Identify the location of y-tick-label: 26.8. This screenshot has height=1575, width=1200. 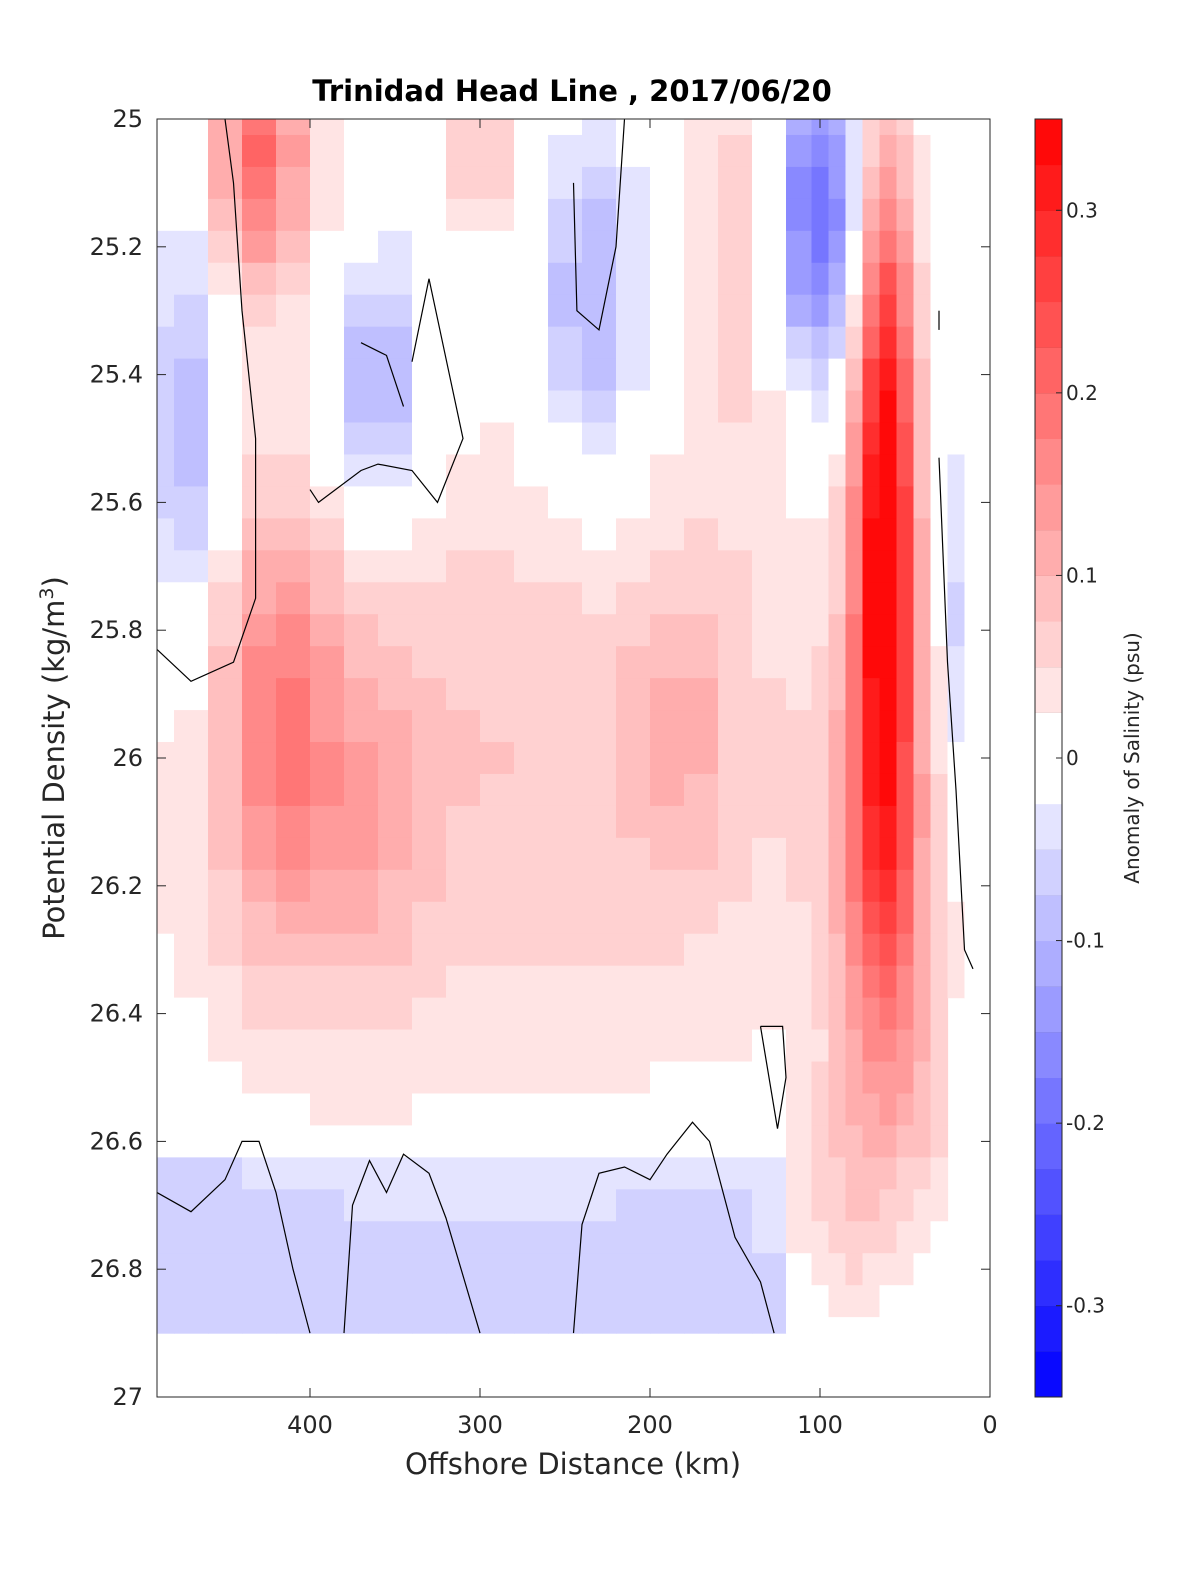
(116, 1269).